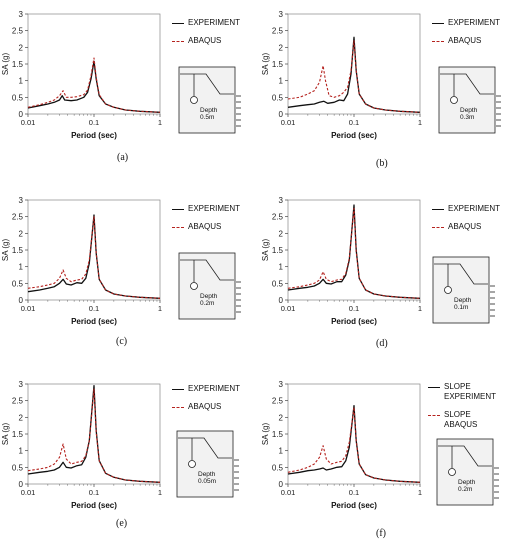 The image size is (511, 550). What do you see at coordinates (462, 407) in the screenshot?
I see `legend-f: SLOPE EXPERIMENT SLOPE ABAQUS` at bounding box center [462, 407].